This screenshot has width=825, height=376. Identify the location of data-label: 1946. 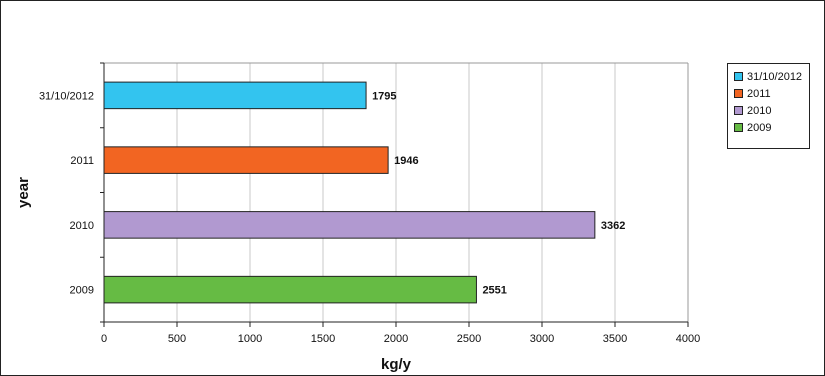
(406, 161).